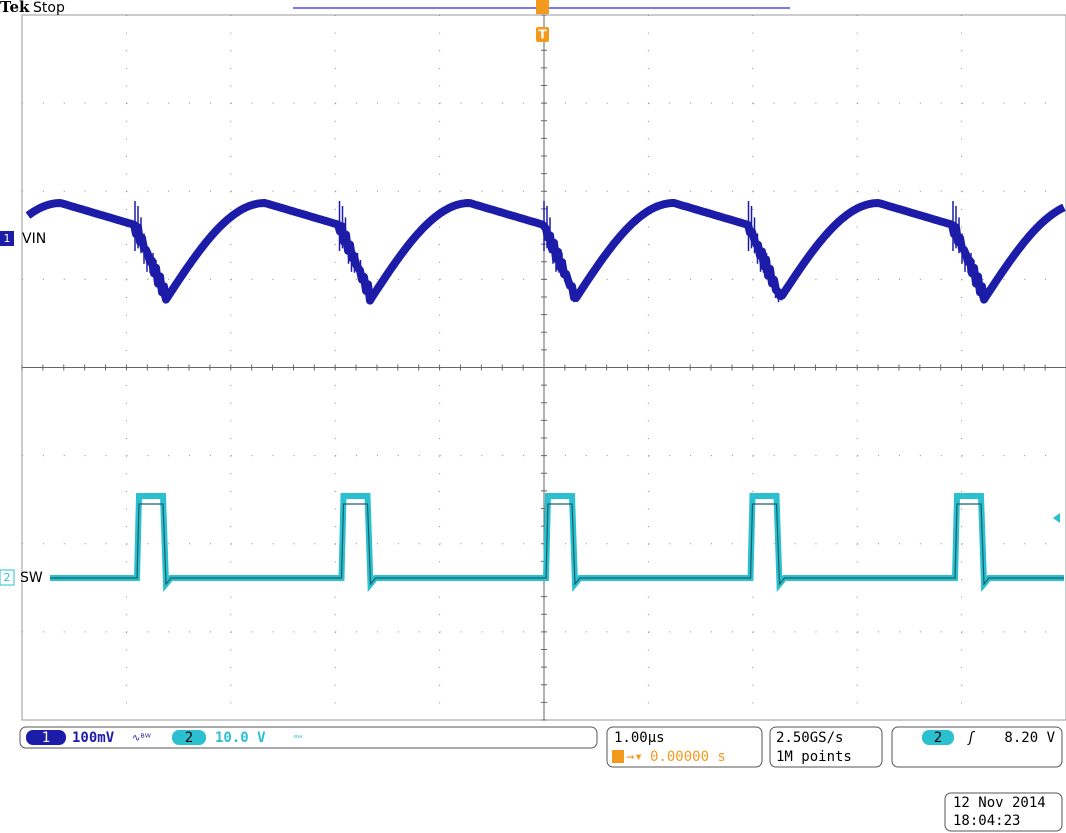 The image size is (1066, 833). Describe the element at coordinates (971, 738) in the screenshot. I see `trigger-slope: ʃ` at that location.